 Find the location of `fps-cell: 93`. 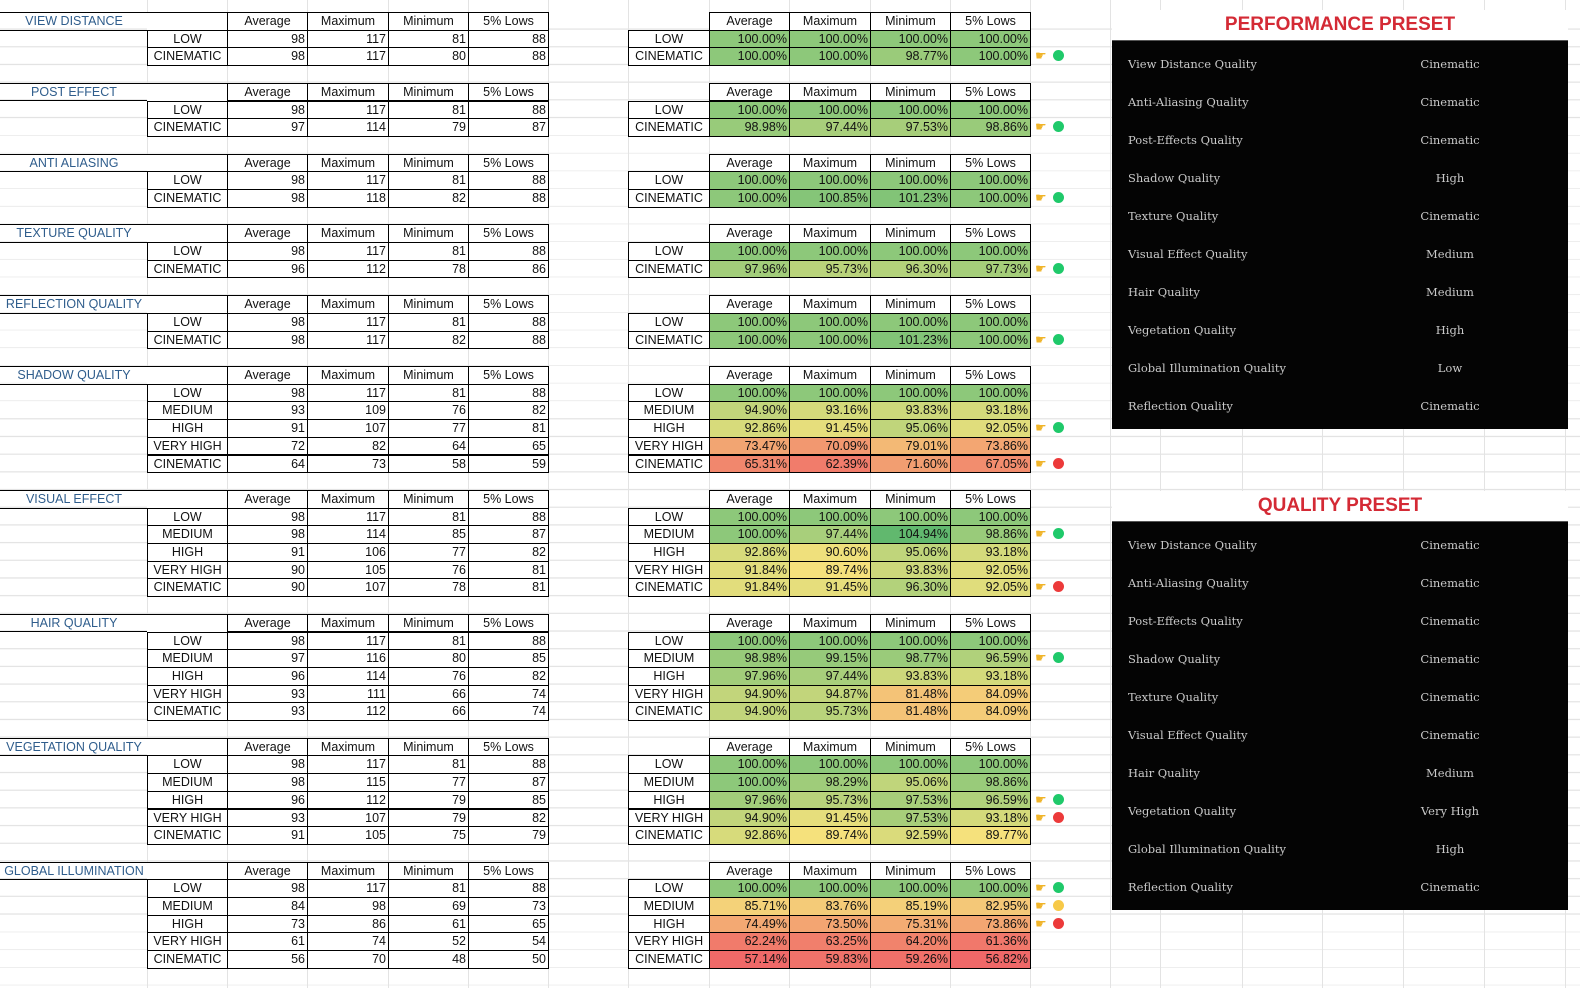

fps-cell: 93 is located at coordinates (267, 411).